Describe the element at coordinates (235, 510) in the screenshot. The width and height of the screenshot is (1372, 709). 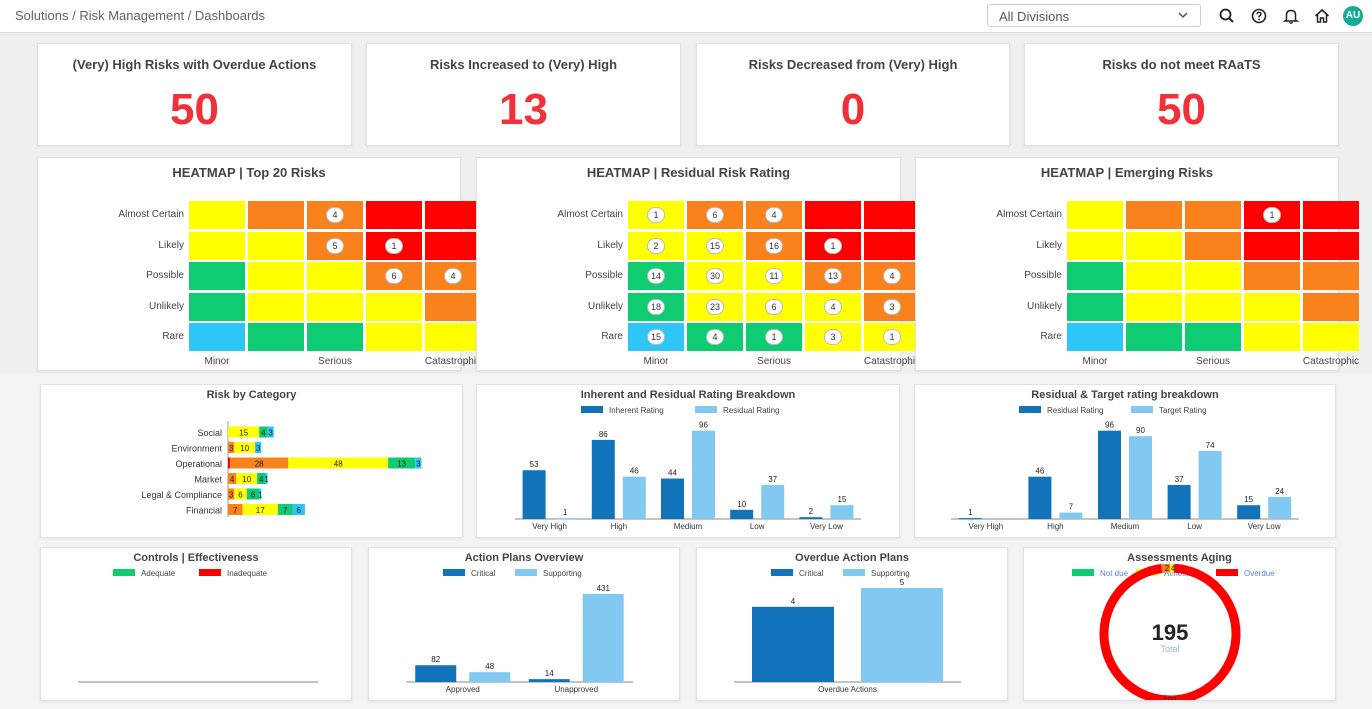
I see `segment-label: 7` at that location.